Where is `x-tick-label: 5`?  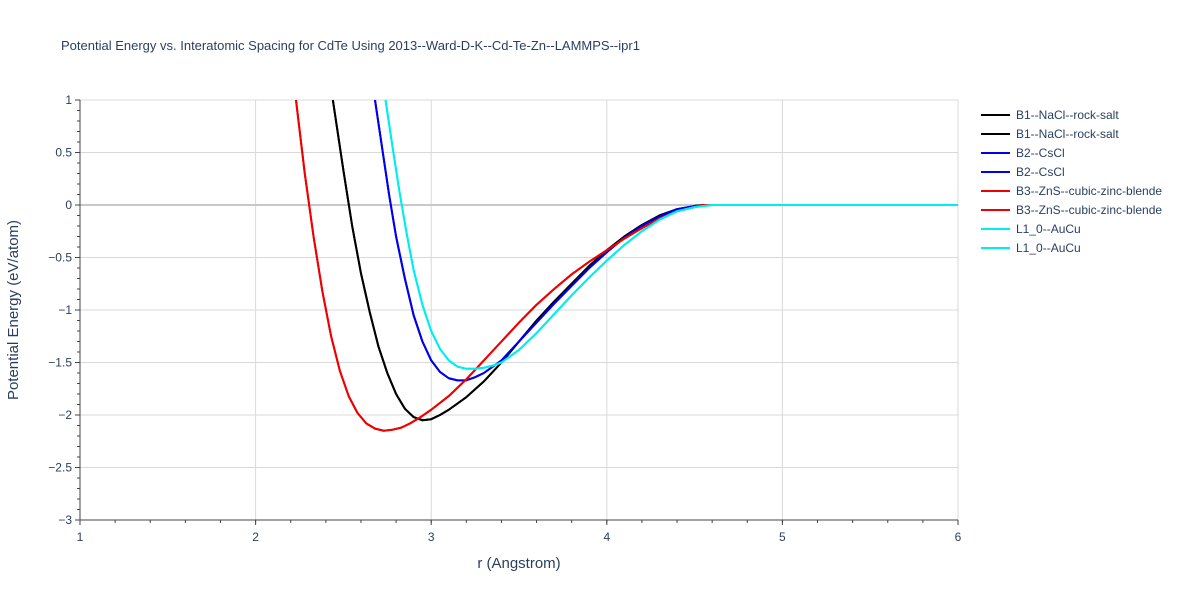
x-tick-label: 5 is located at coordinates (782, 537).